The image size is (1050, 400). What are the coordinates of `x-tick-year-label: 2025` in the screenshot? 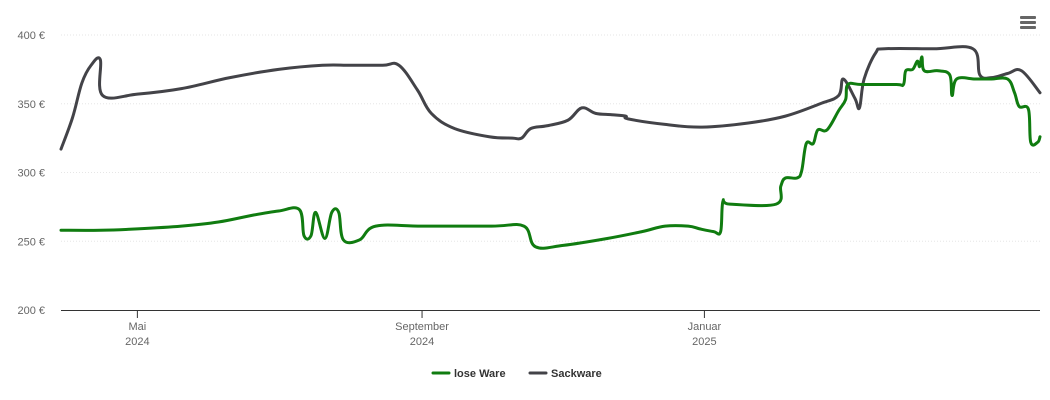 It's located at (704, 342).